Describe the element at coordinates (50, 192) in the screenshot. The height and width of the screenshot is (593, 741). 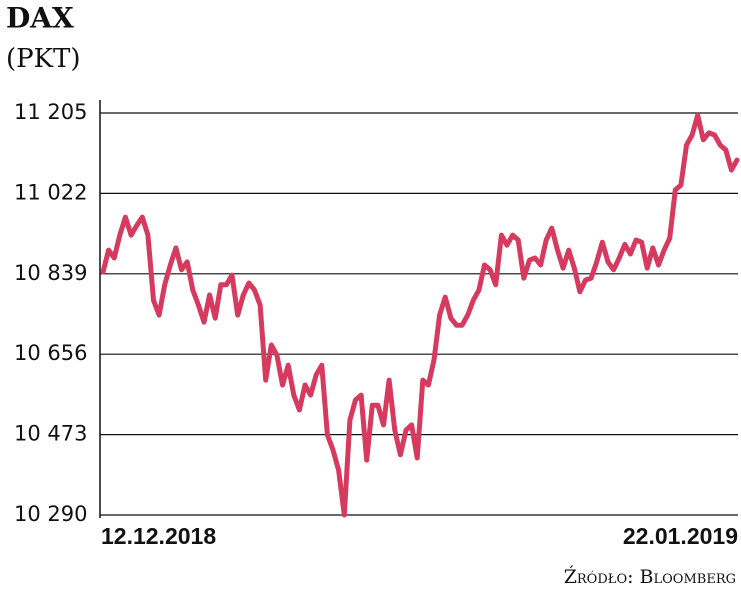
I see `y-tick-label: 11 022` at that location.